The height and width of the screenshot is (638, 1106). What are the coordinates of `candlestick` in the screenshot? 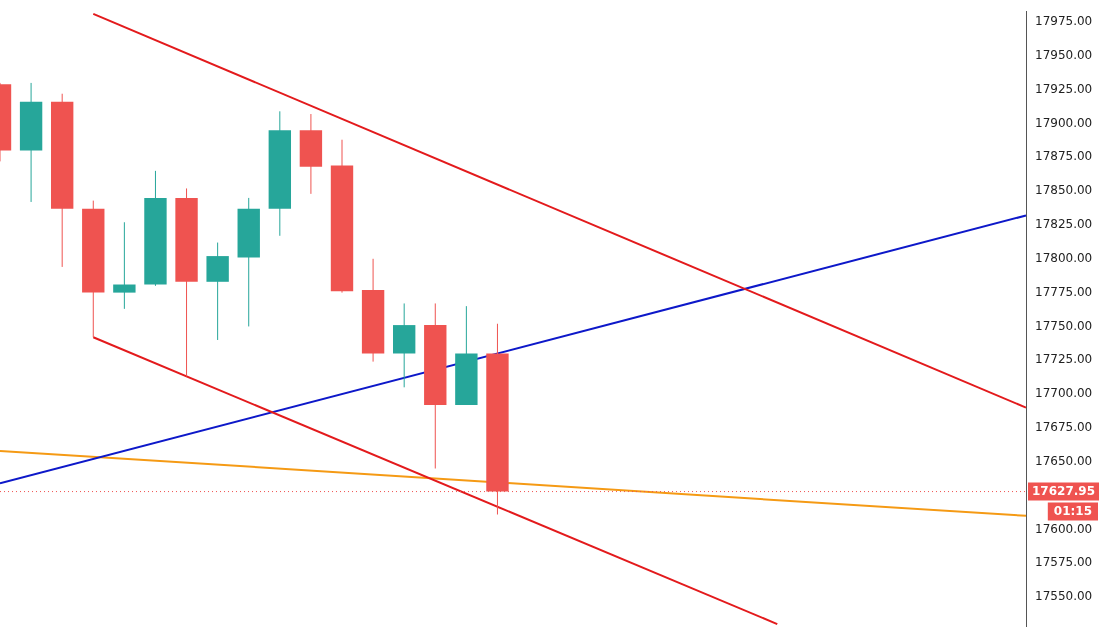 It's located at (124, 265).